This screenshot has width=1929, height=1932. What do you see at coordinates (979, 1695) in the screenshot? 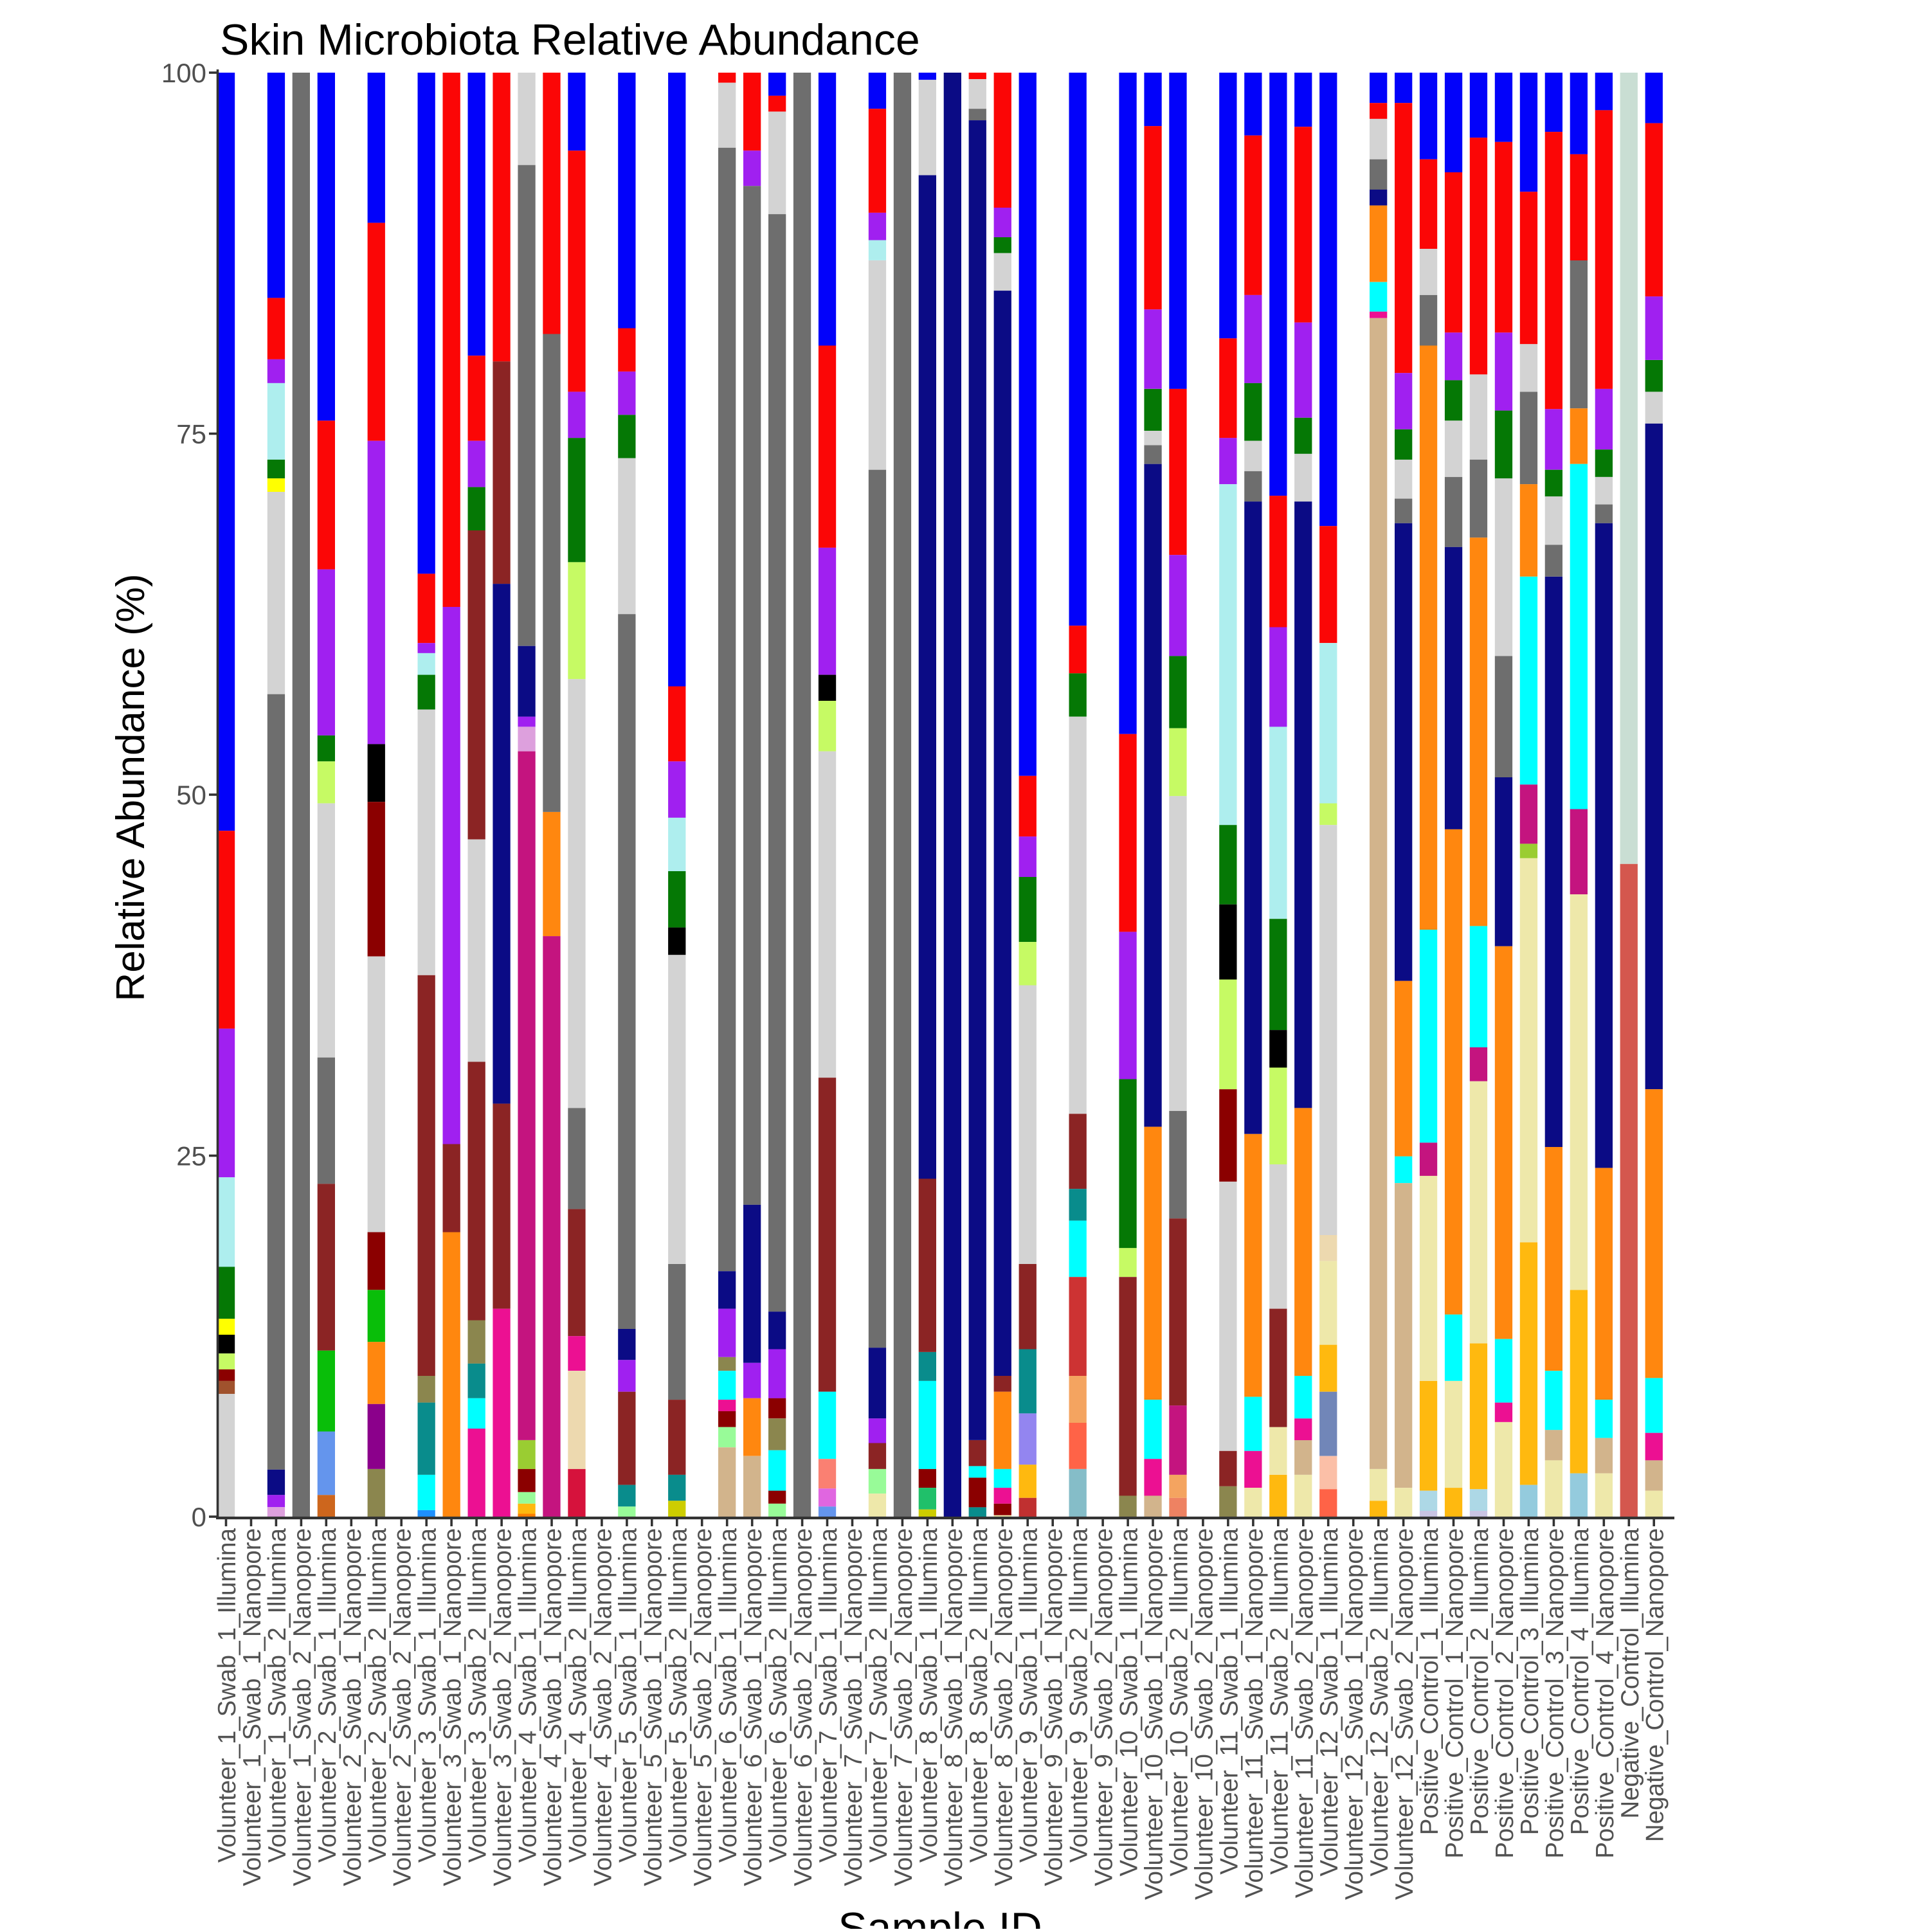
I see `svg-text: Volunteer_8_Swab_2_Illumina` at bounding box center [979, 1695].